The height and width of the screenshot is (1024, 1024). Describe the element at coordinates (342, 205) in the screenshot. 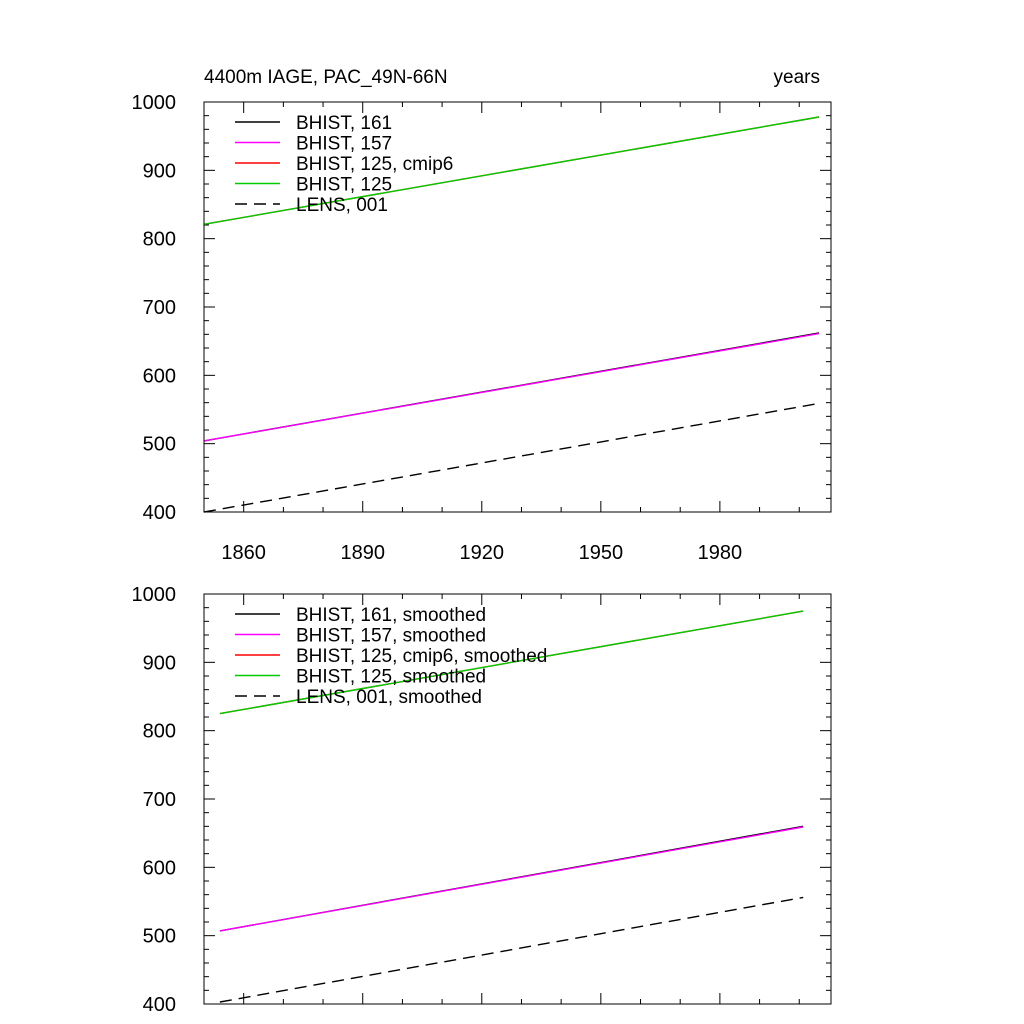

I see `legend-label: LENS, 001` at that location.